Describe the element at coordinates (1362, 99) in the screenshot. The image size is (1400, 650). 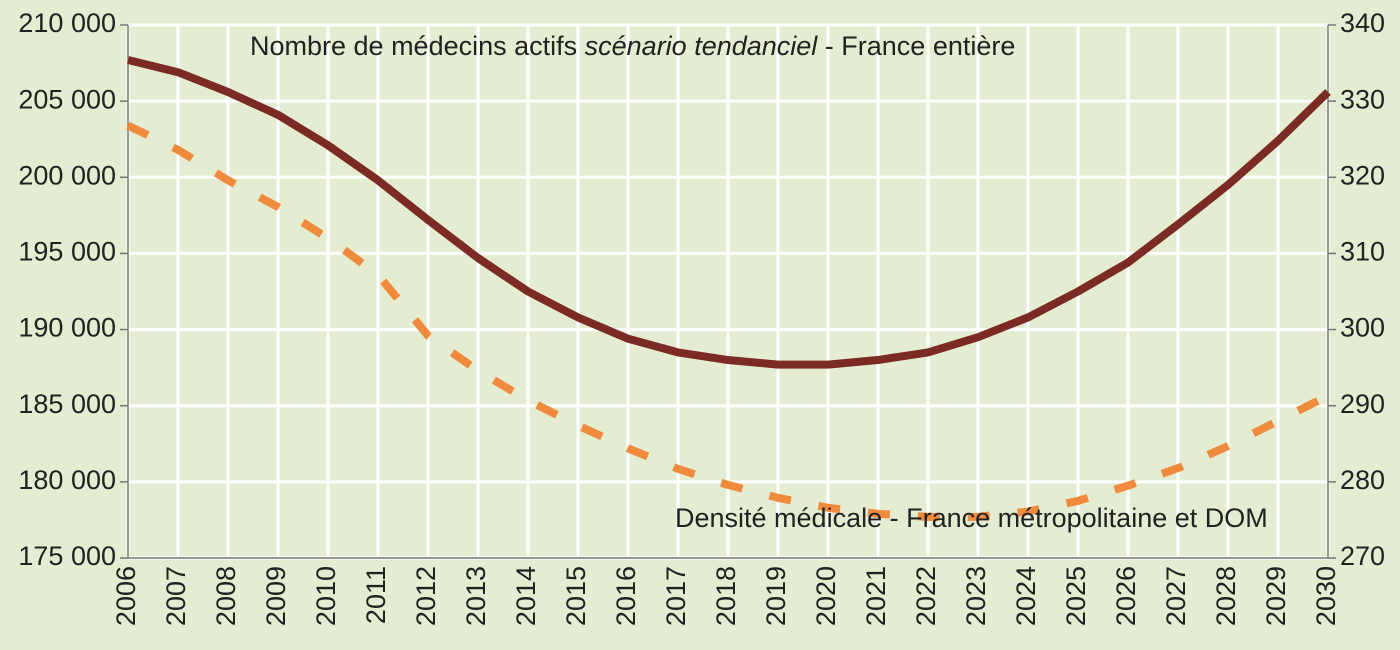
I see `y2-tick-label: 330` at that location.